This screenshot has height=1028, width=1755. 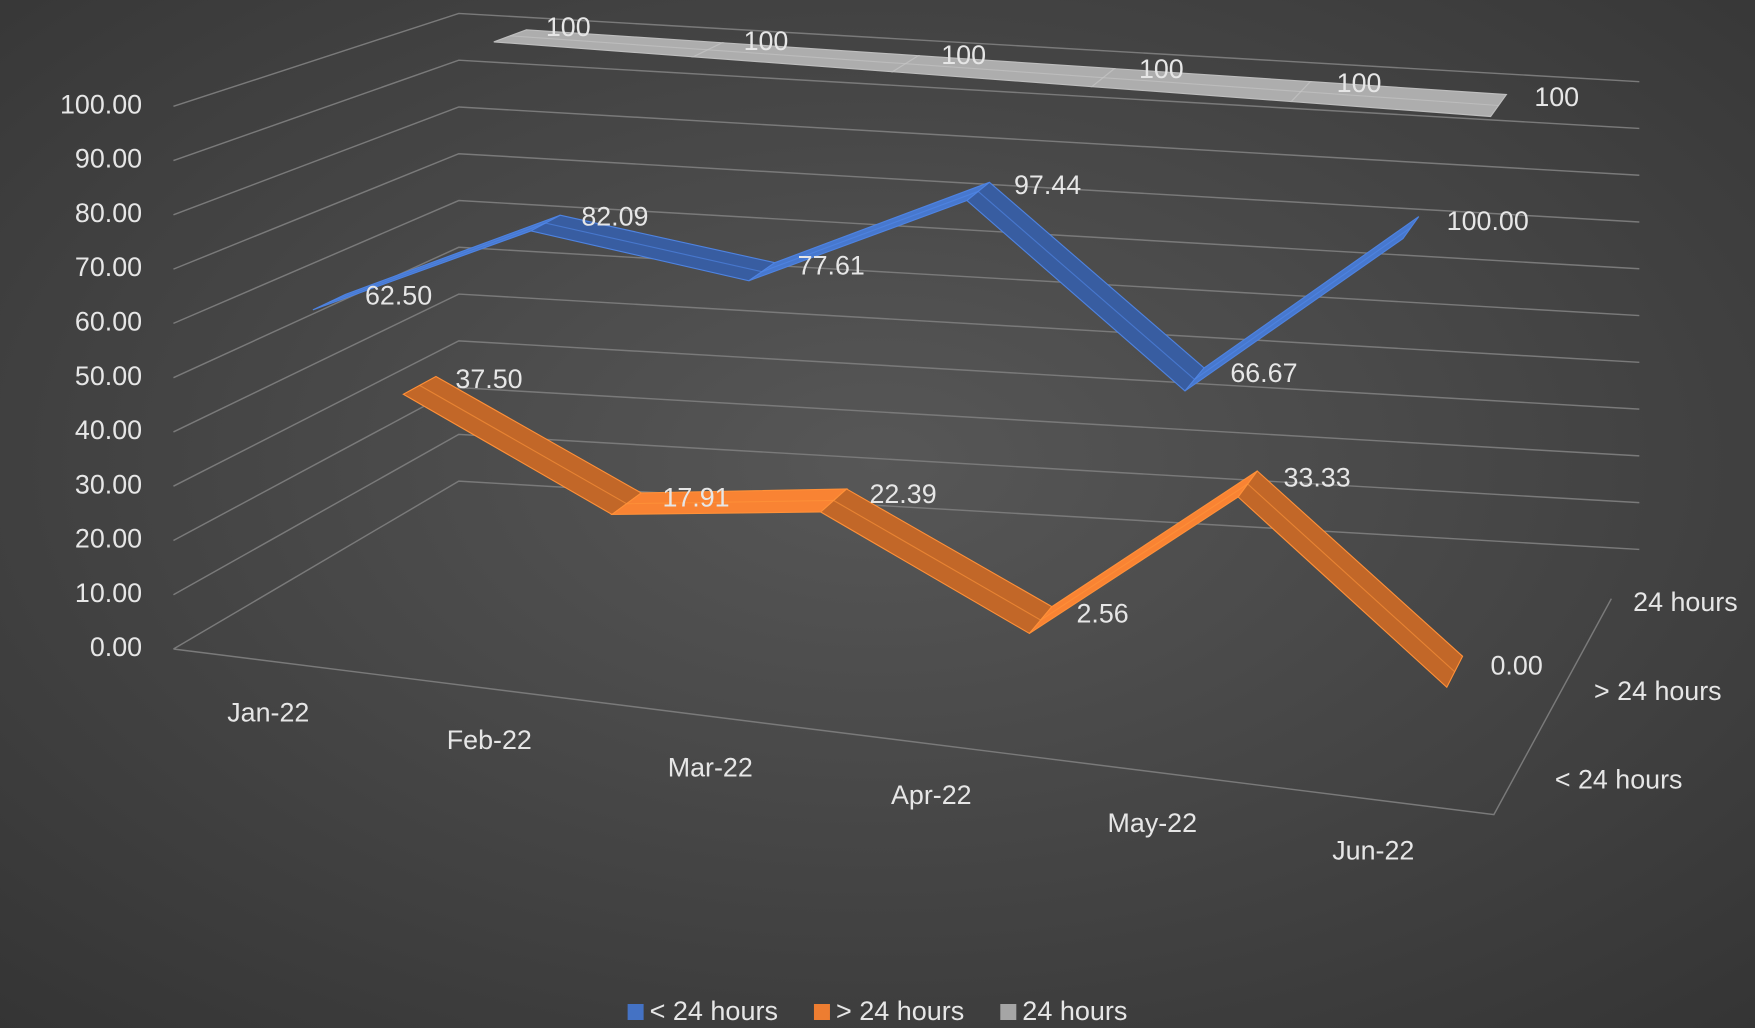 I want to click on data-label: 77.61, so click(x=831, y=265).